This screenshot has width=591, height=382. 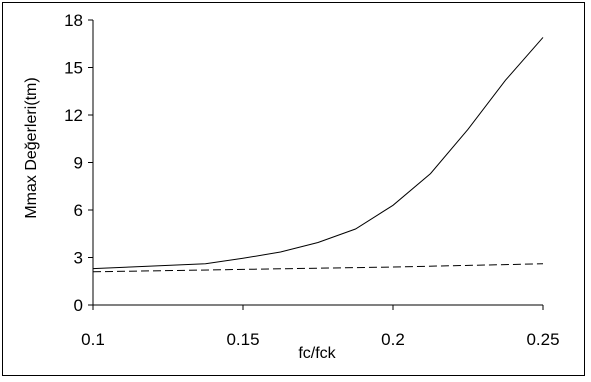 I want to click on x-tick-label: 0.1, so click(x=93, y=339).